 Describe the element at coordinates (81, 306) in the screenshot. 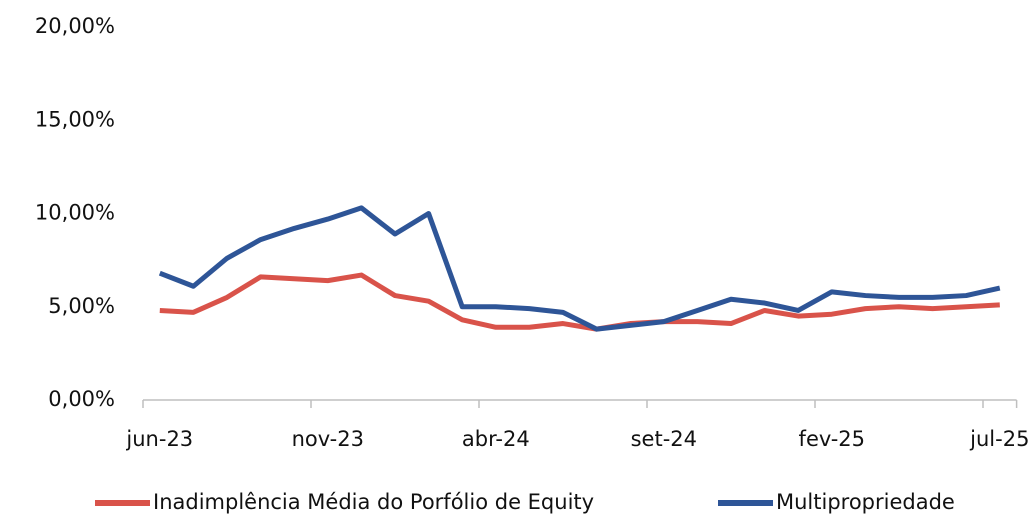

I see `y-tick-label: 5,00%` at that location.